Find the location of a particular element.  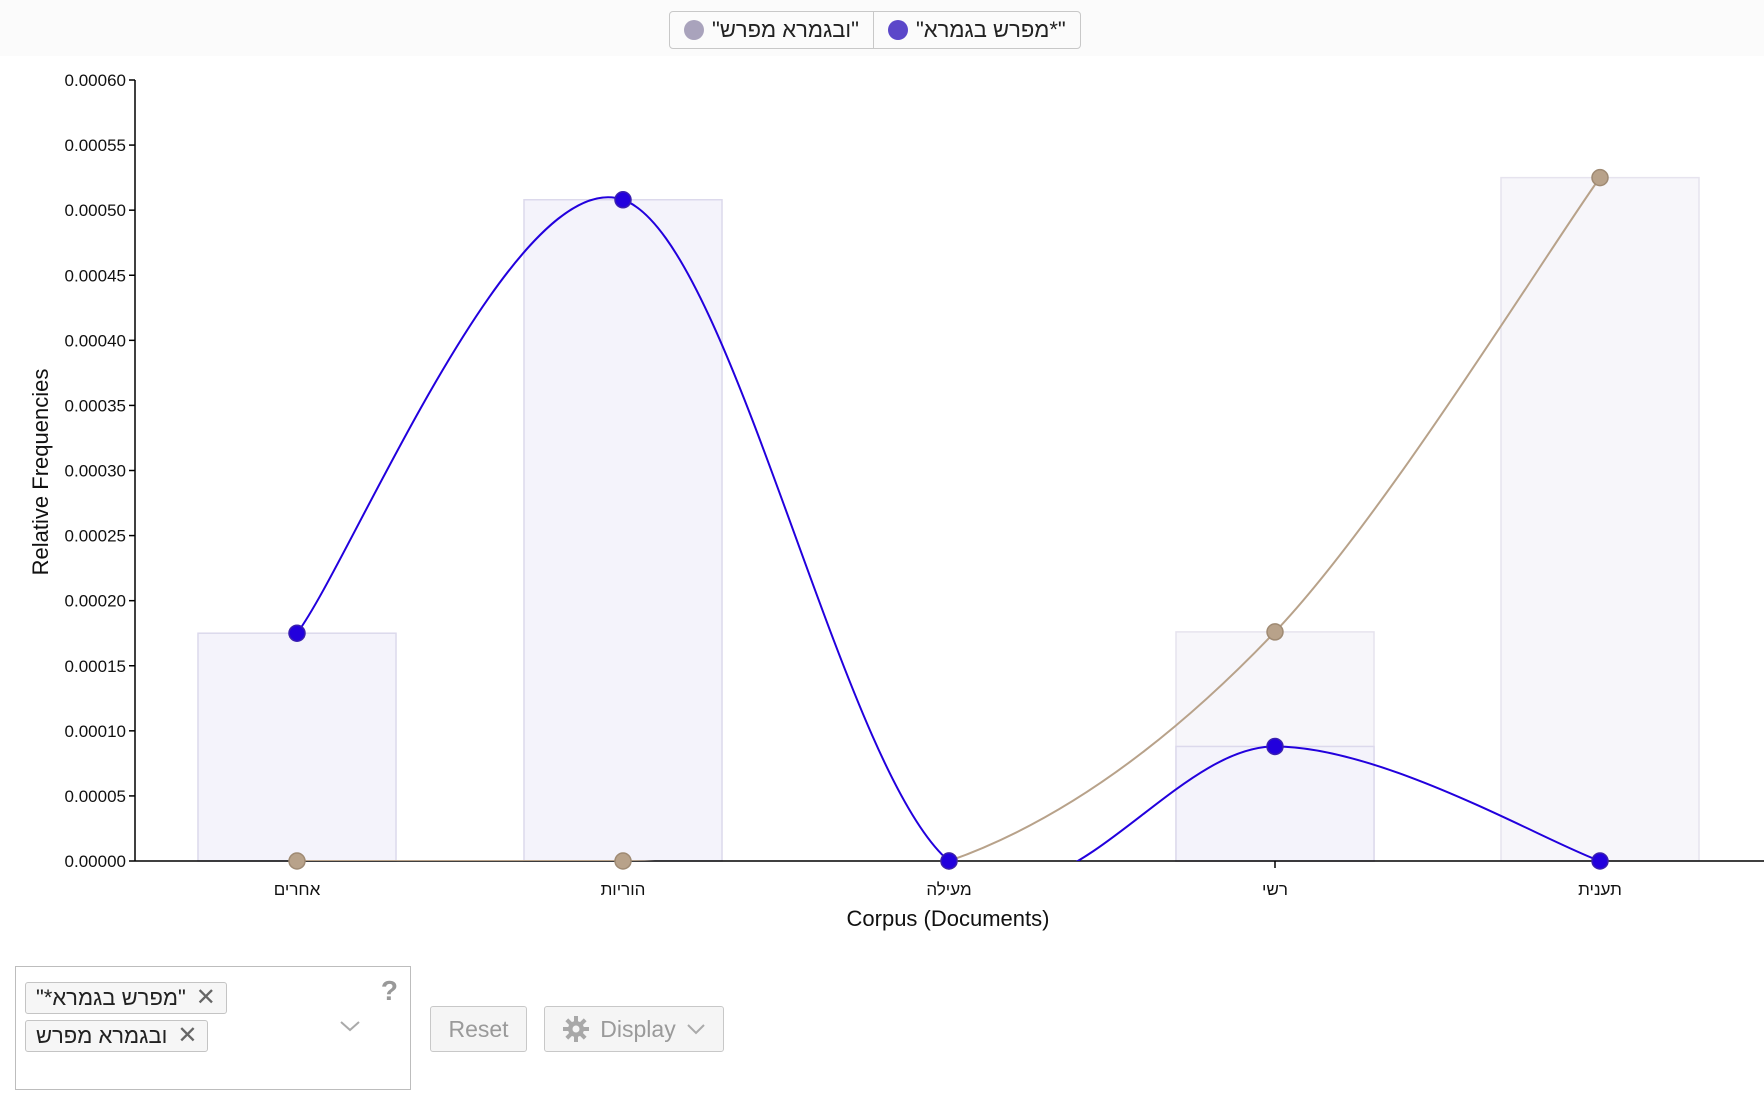

reset-label: Reset is located at coordinates (478, 1028).